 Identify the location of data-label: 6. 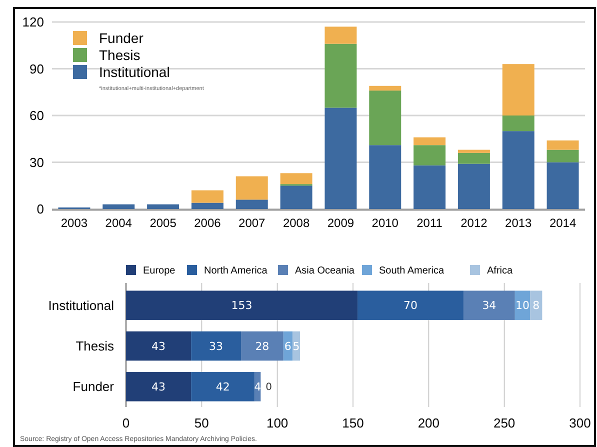
(288, 346).